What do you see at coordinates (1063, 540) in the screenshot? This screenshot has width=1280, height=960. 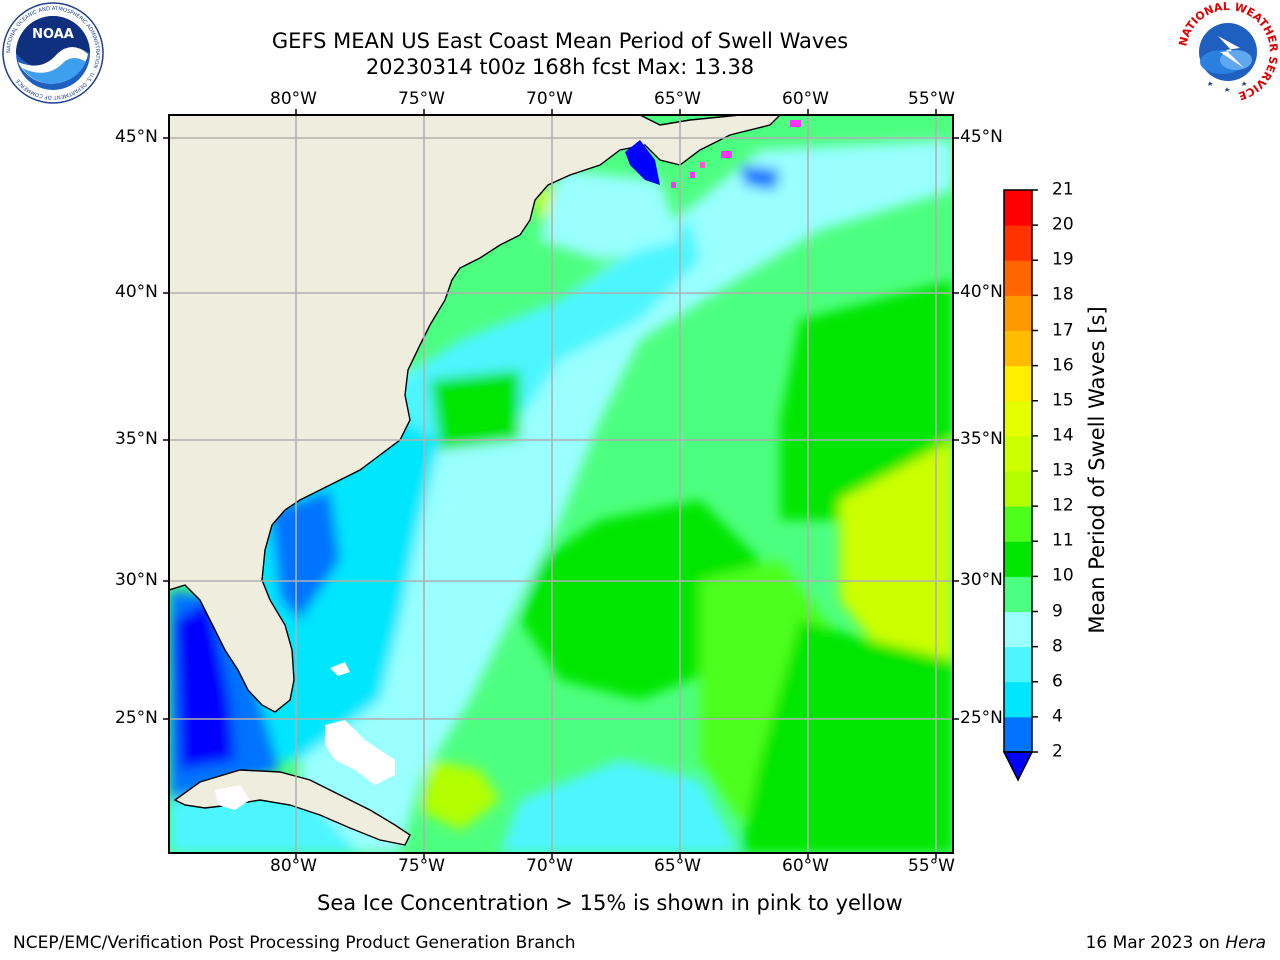 I see `colorbar-tick-label: 11` at bounding box center [1063, 540].